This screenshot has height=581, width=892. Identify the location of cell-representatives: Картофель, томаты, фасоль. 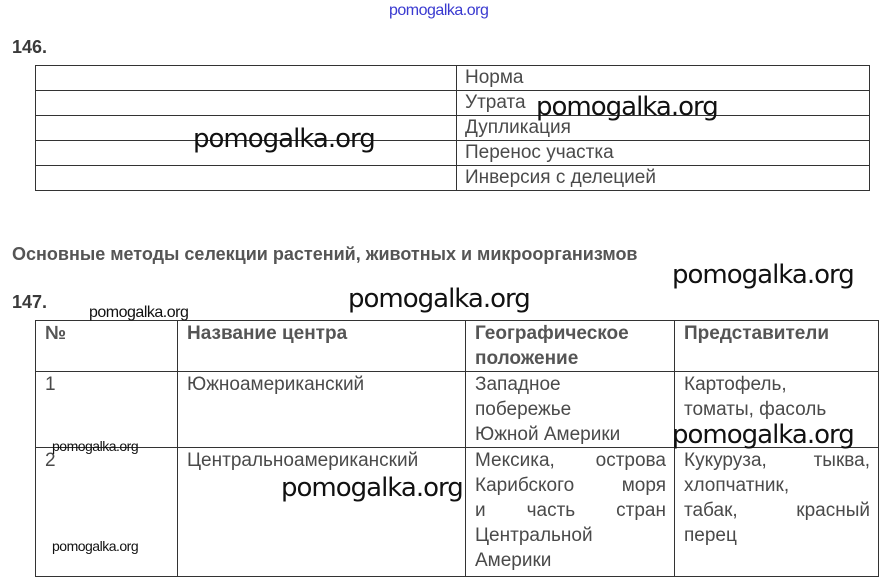
(776, 409).